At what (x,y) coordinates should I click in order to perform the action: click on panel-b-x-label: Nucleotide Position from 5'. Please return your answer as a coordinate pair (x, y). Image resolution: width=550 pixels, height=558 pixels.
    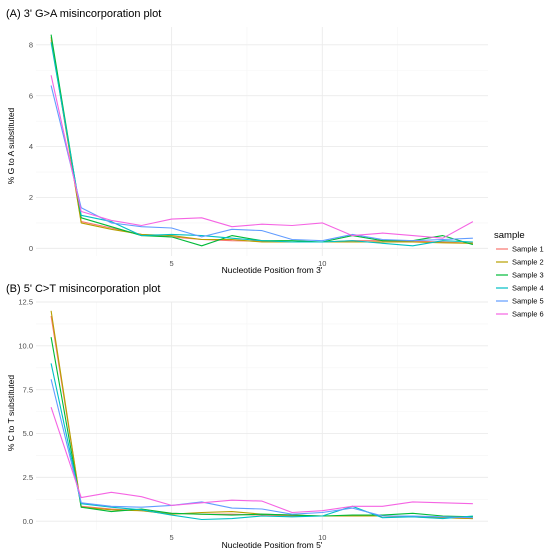
    Looking at the image, I should click on (272, 545).